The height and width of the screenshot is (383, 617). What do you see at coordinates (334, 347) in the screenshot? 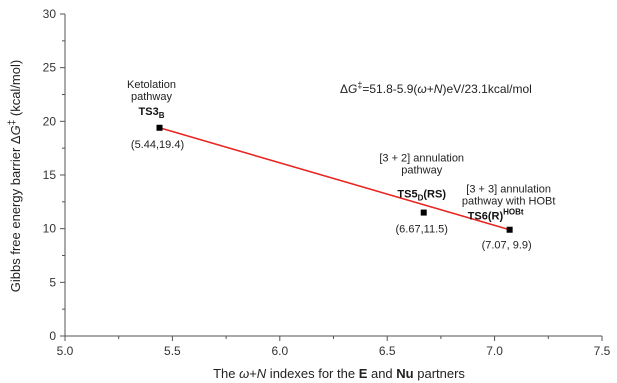
I see `x-axis-ticks: 5.0 5.5 6.0 6.5 7.0 7.5` at bounding box center [334, 347].